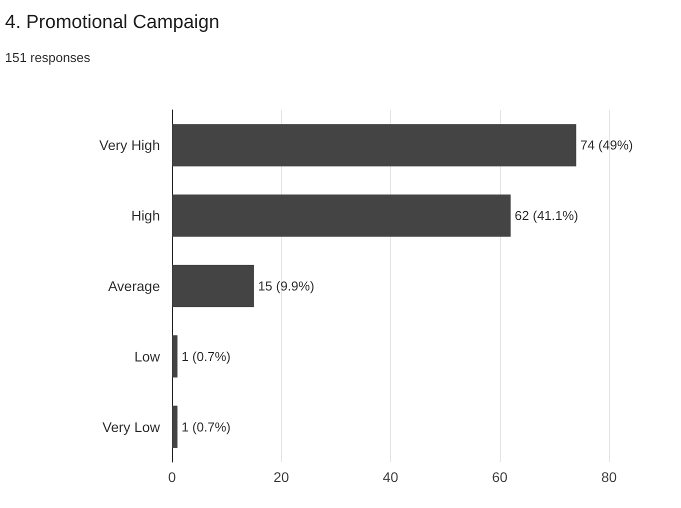  I want to click on y-tick-label: Average, so click(134, 286).